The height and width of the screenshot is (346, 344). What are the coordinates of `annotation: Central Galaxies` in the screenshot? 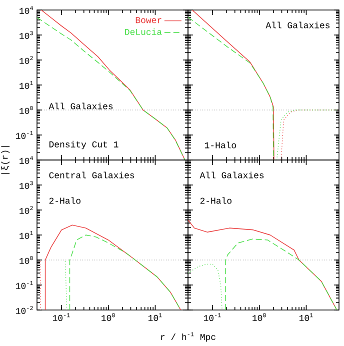 It's located at (91, 175).